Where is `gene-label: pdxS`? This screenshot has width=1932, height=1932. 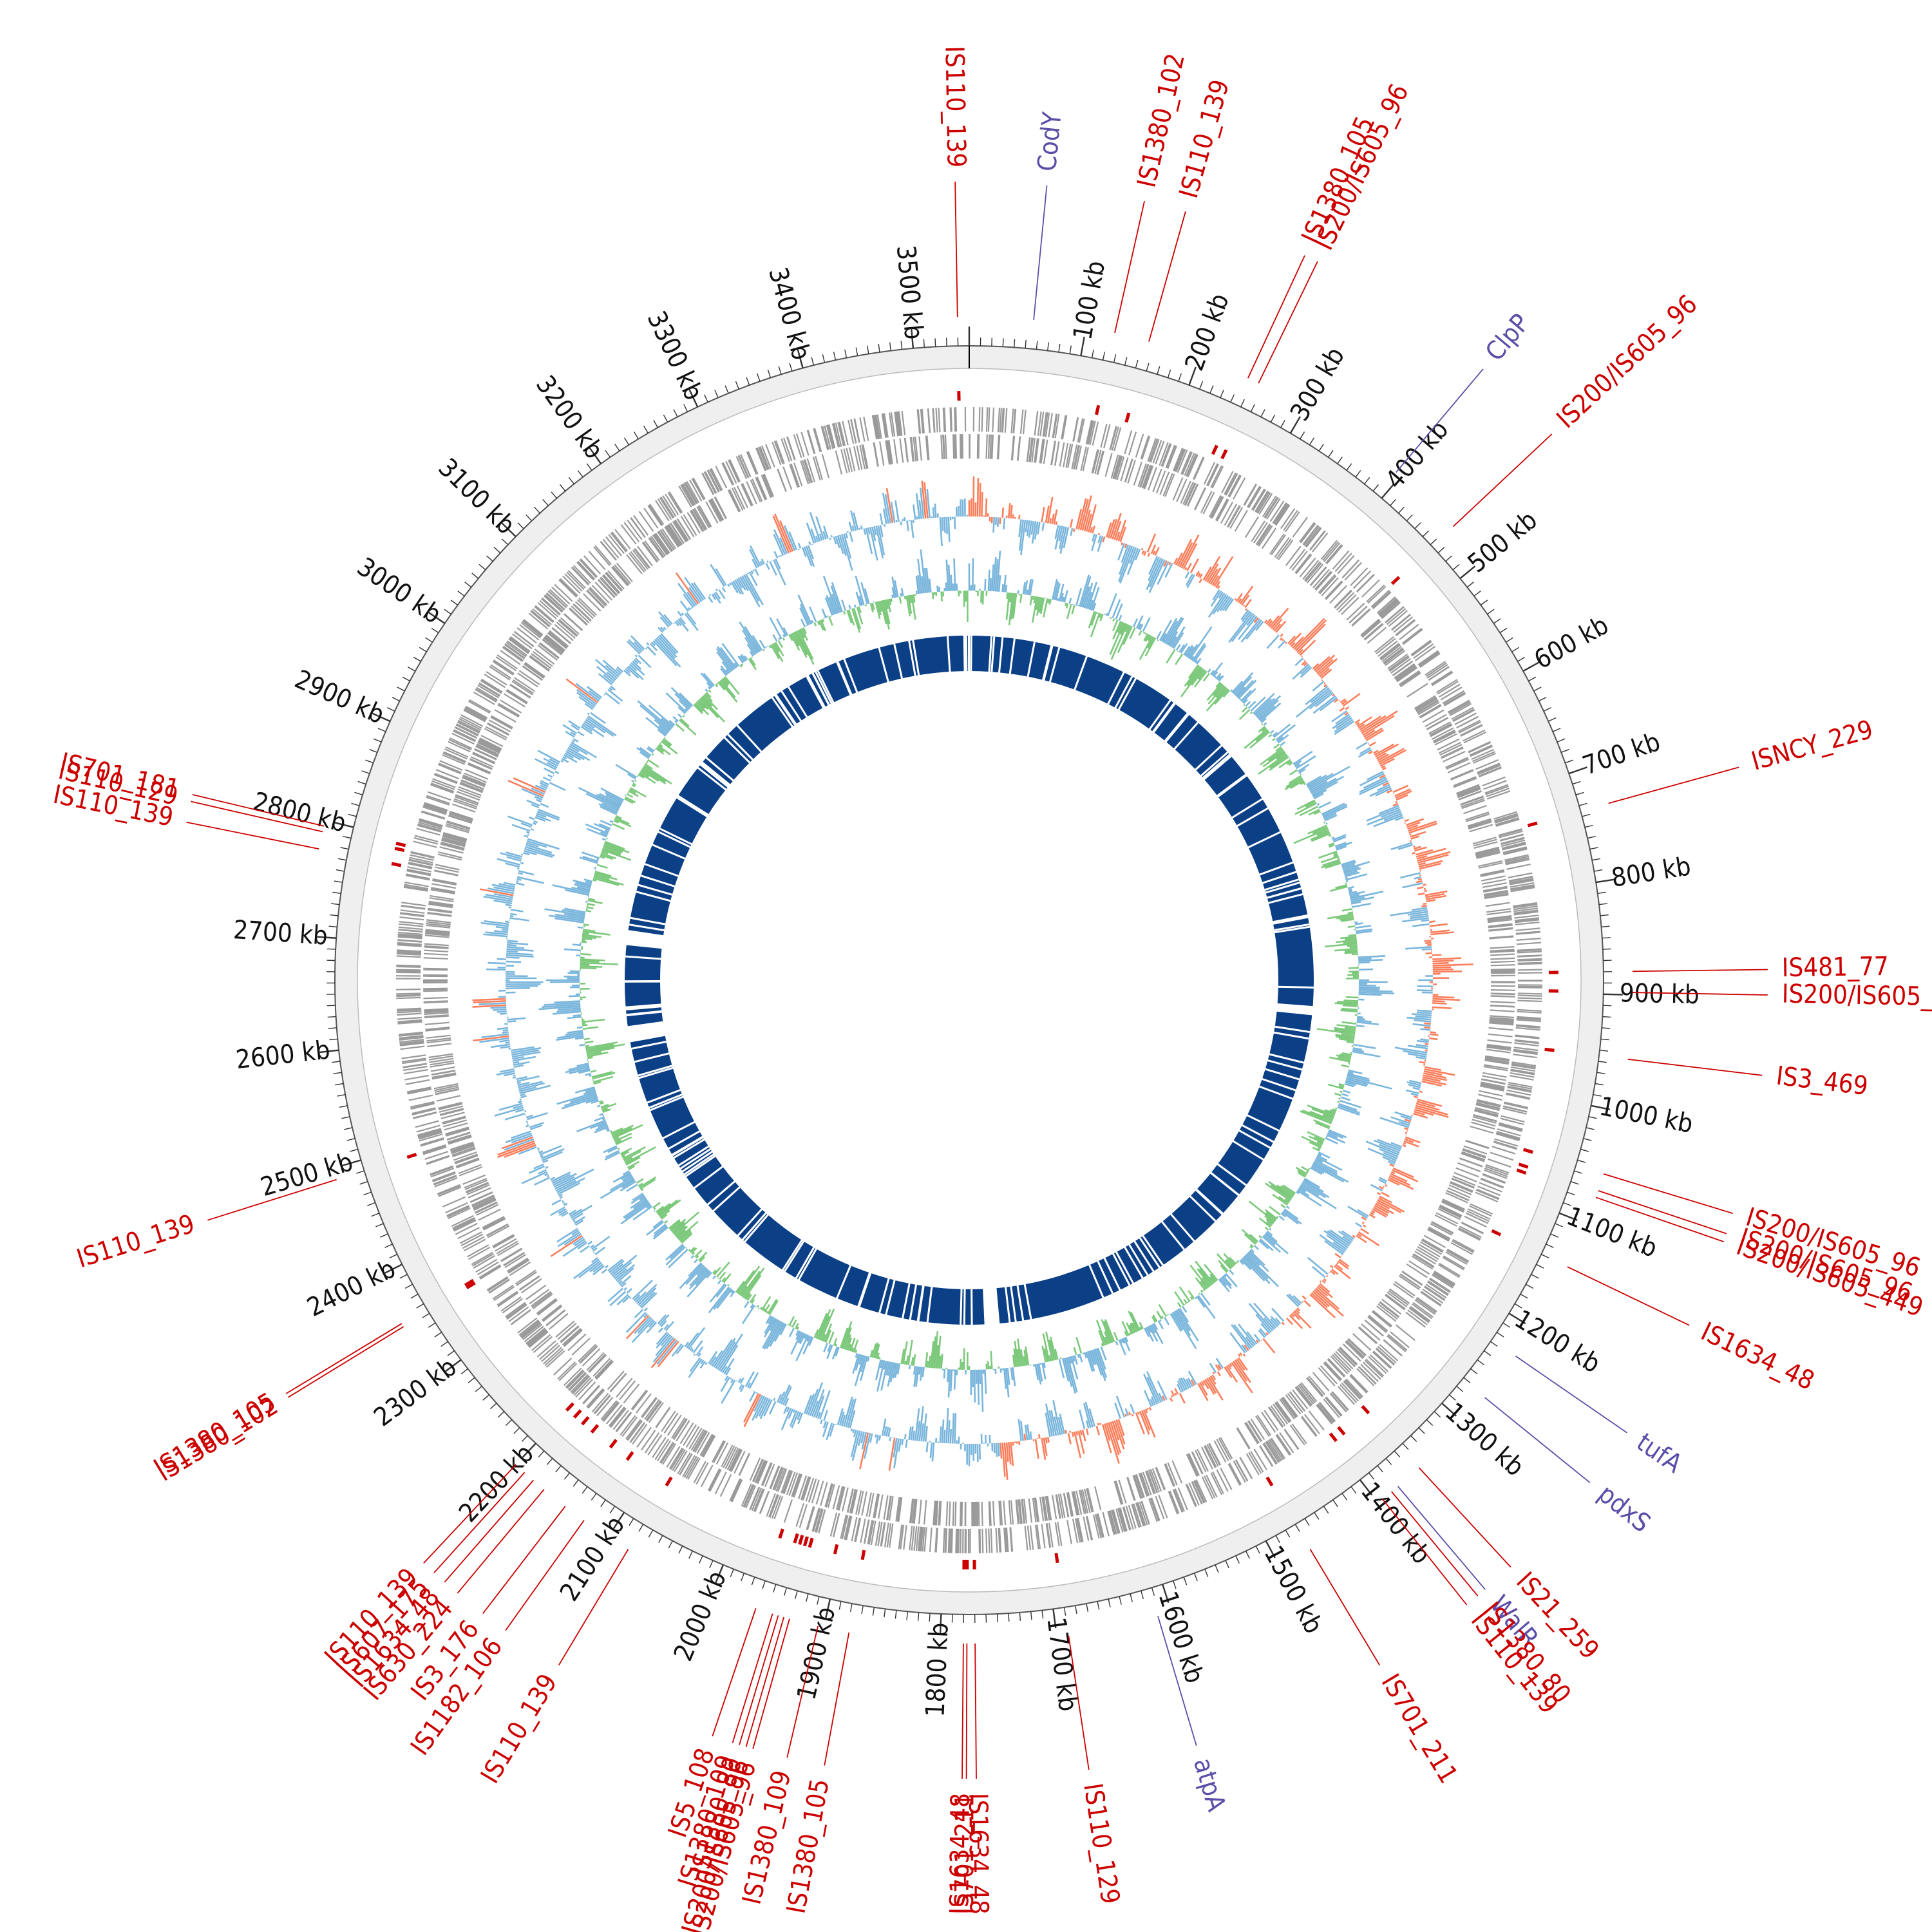
gene-label: pdxS is located at coordinates (1624, 1509).